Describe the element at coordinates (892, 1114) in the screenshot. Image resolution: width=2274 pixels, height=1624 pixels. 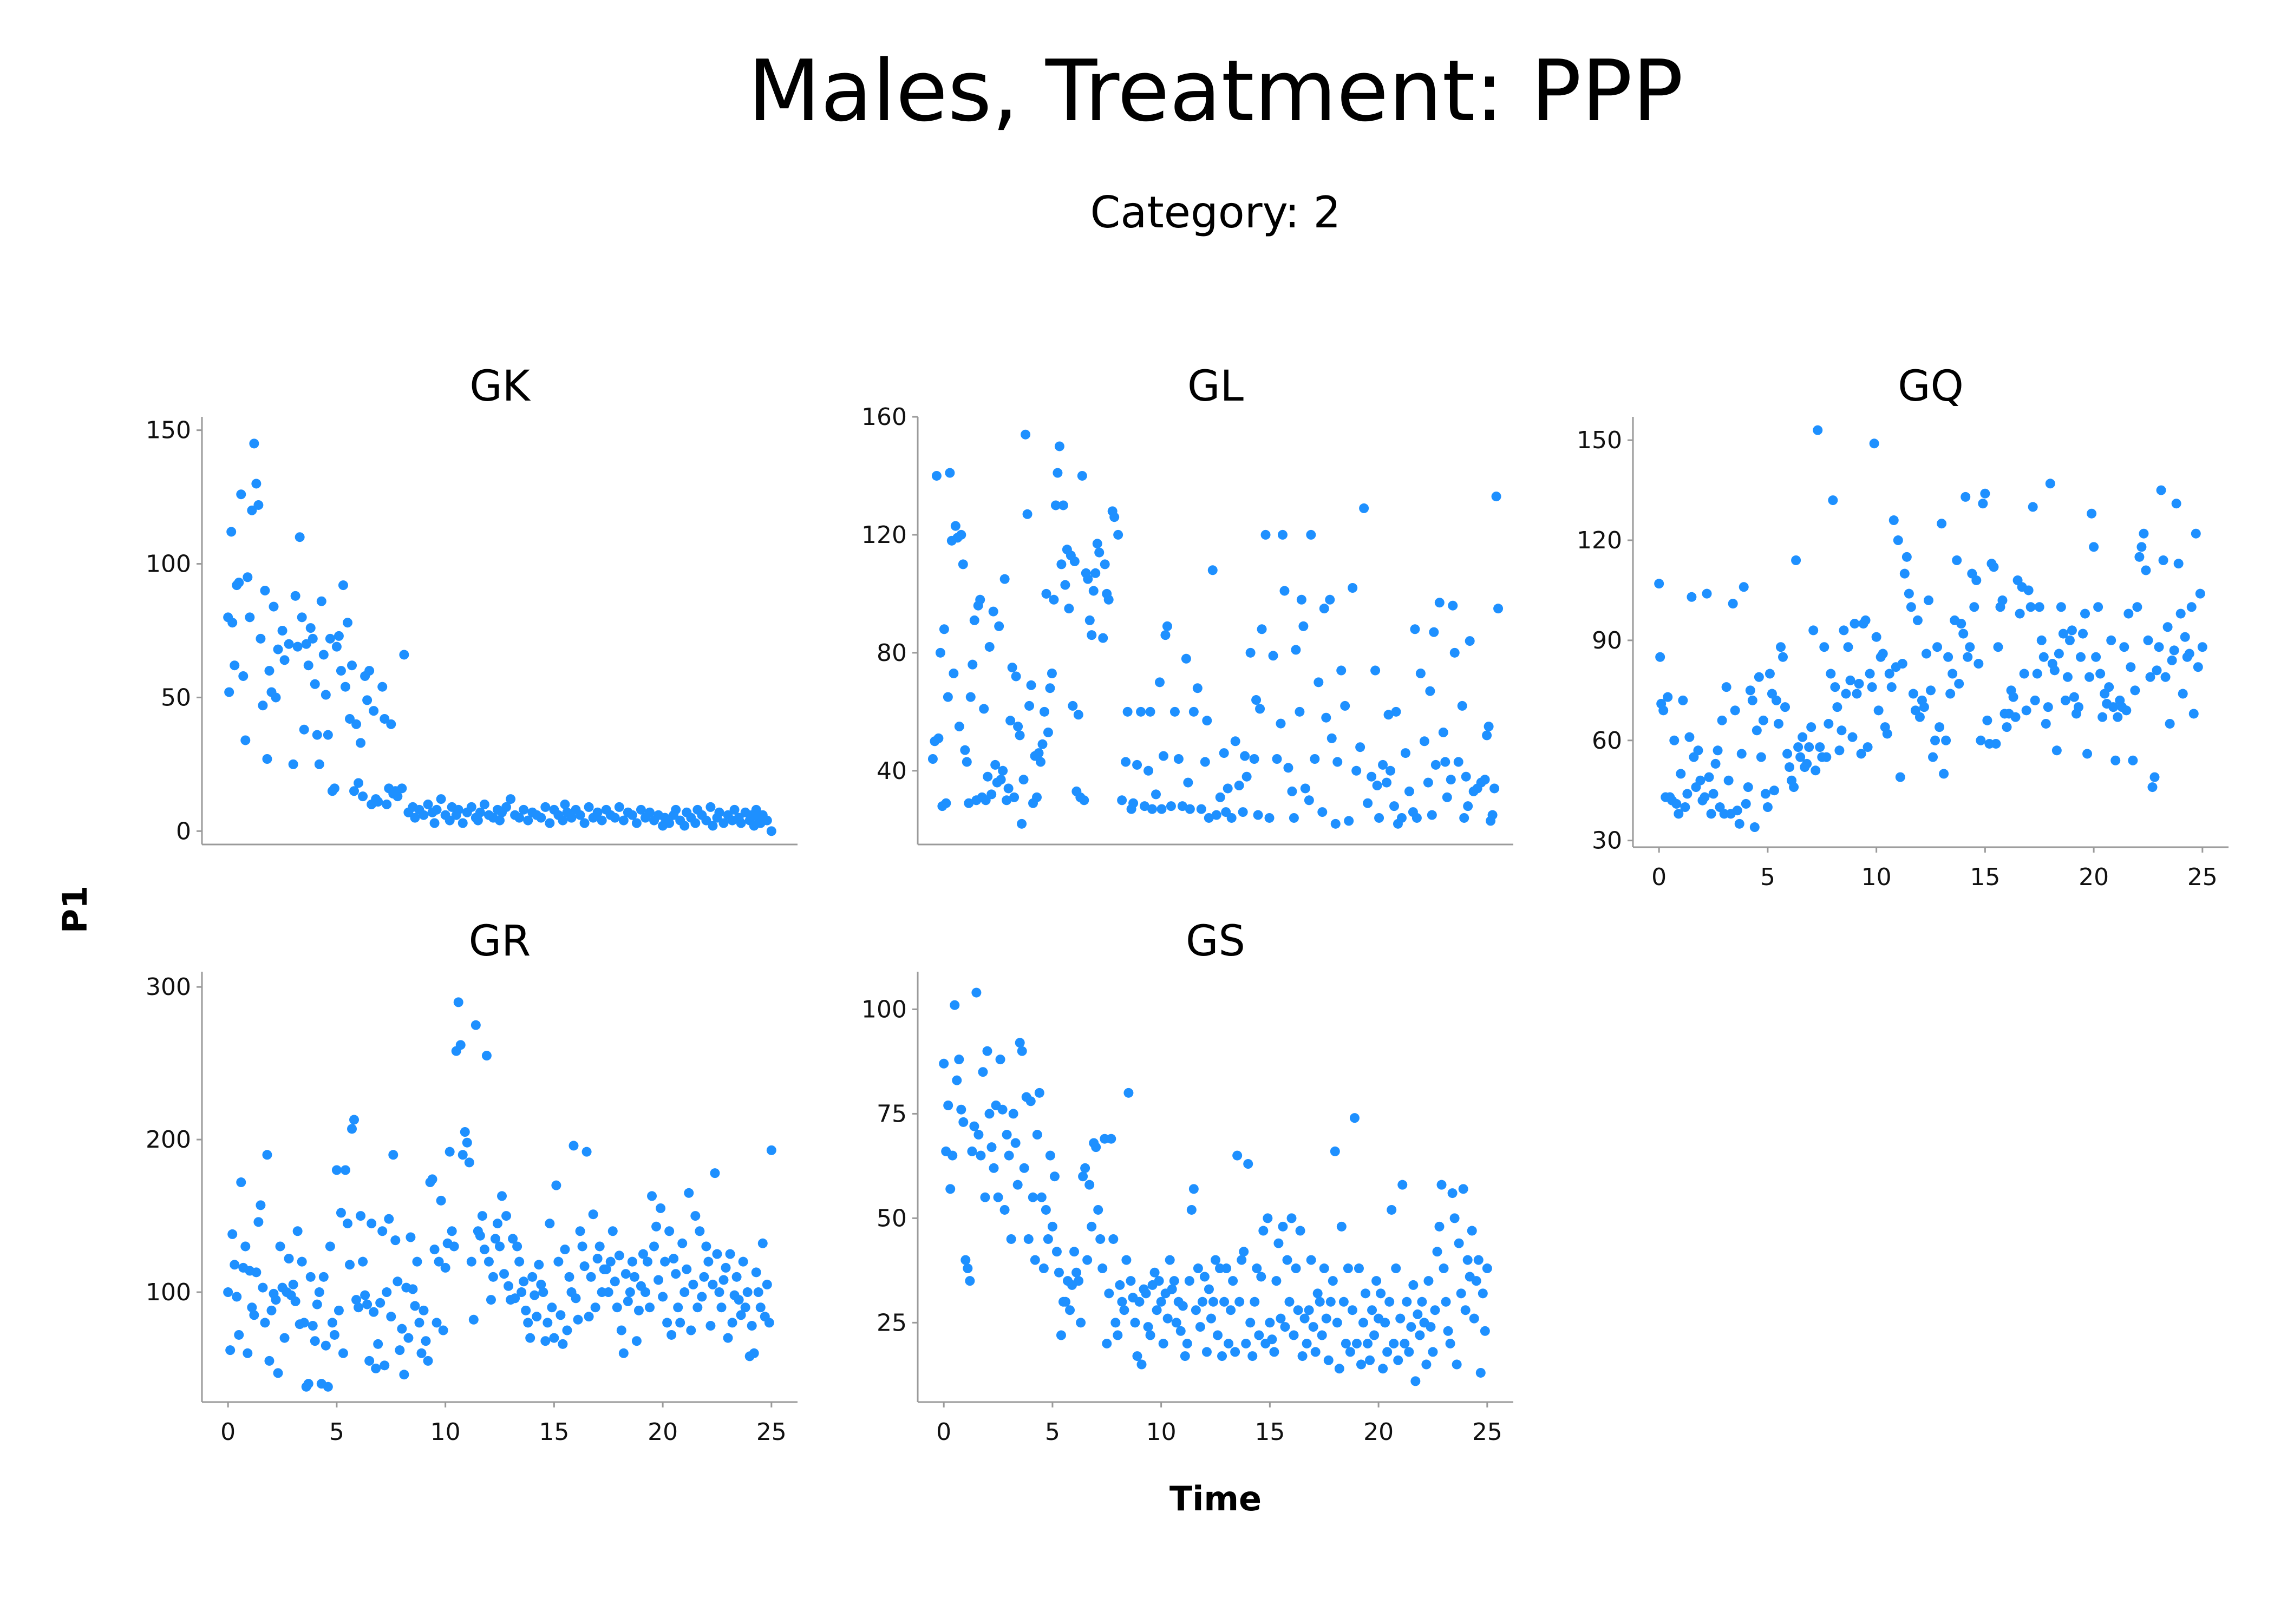
I see `y-tick-label: 75` at that location.